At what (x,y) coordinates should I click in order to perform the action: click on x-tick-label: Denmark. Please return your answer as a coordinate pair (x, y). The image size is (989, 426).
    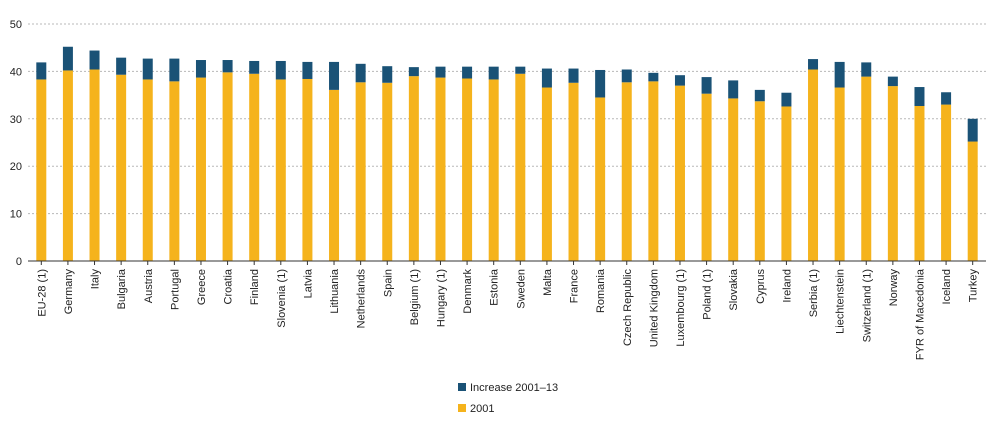
    Looking at the image, I should click on (468, 291).